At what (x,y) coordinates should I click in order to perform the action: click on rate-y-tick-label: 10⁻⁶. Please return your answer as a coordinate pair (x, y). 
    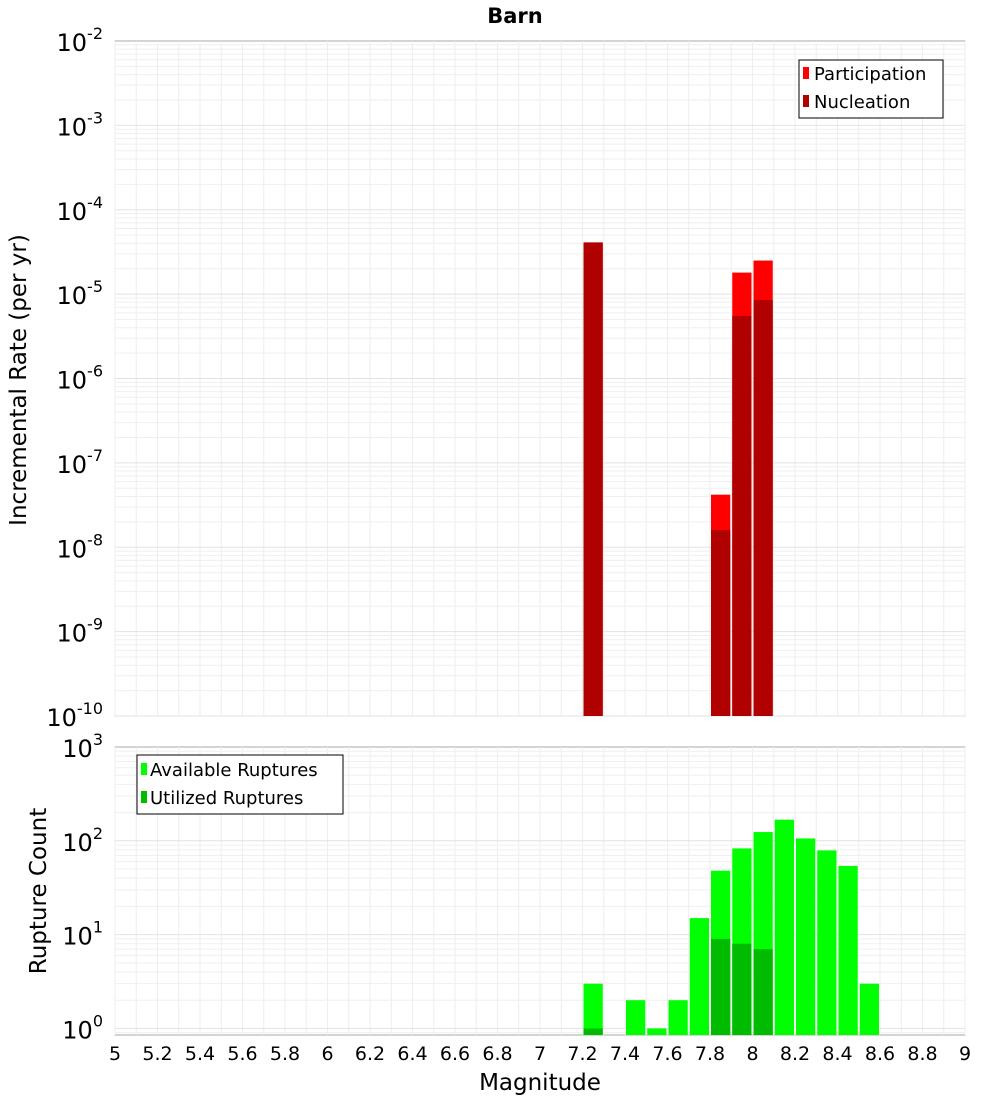
    Looking at the image, I should click on (80, 378).